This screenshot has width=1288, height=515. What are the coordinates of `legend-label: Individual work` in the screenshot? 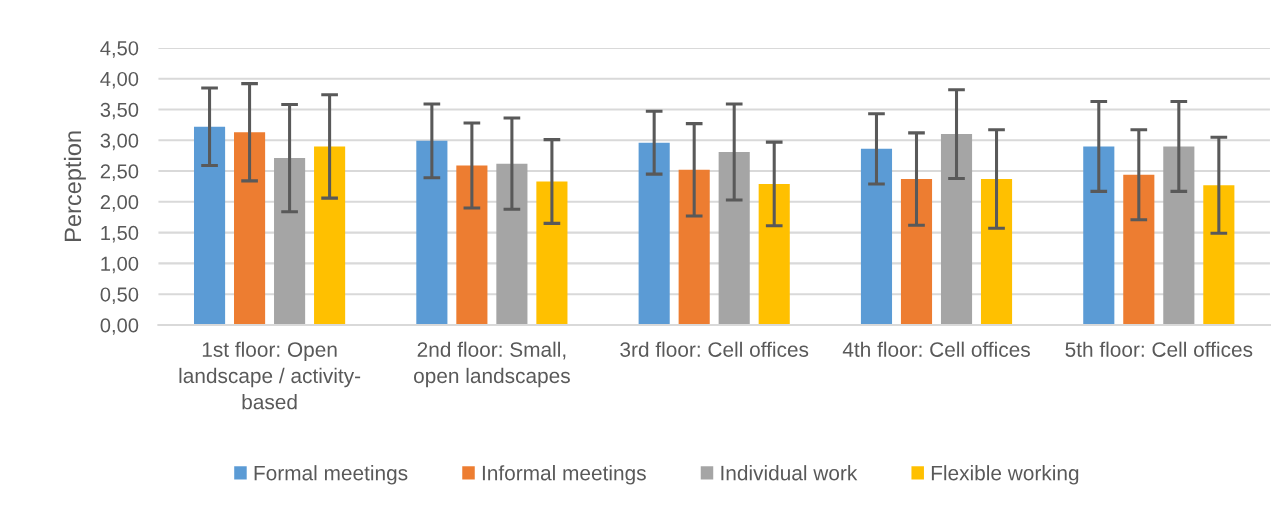 It's located at (789, 473).